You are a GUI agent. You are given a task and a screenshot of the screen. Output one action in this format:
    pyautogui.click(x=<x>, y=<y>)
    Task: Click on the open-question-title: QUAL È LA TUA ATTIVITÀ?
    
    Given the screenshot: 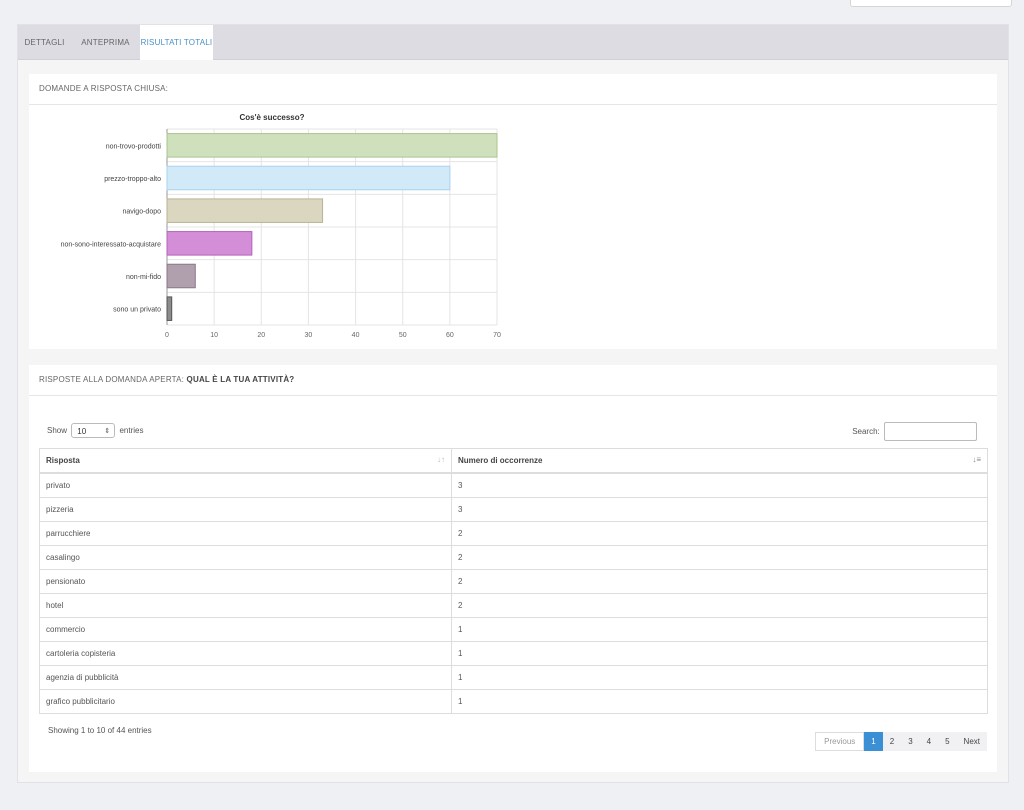 What is the action you would take?
    pyautogui.click(x=240, y=379)
    